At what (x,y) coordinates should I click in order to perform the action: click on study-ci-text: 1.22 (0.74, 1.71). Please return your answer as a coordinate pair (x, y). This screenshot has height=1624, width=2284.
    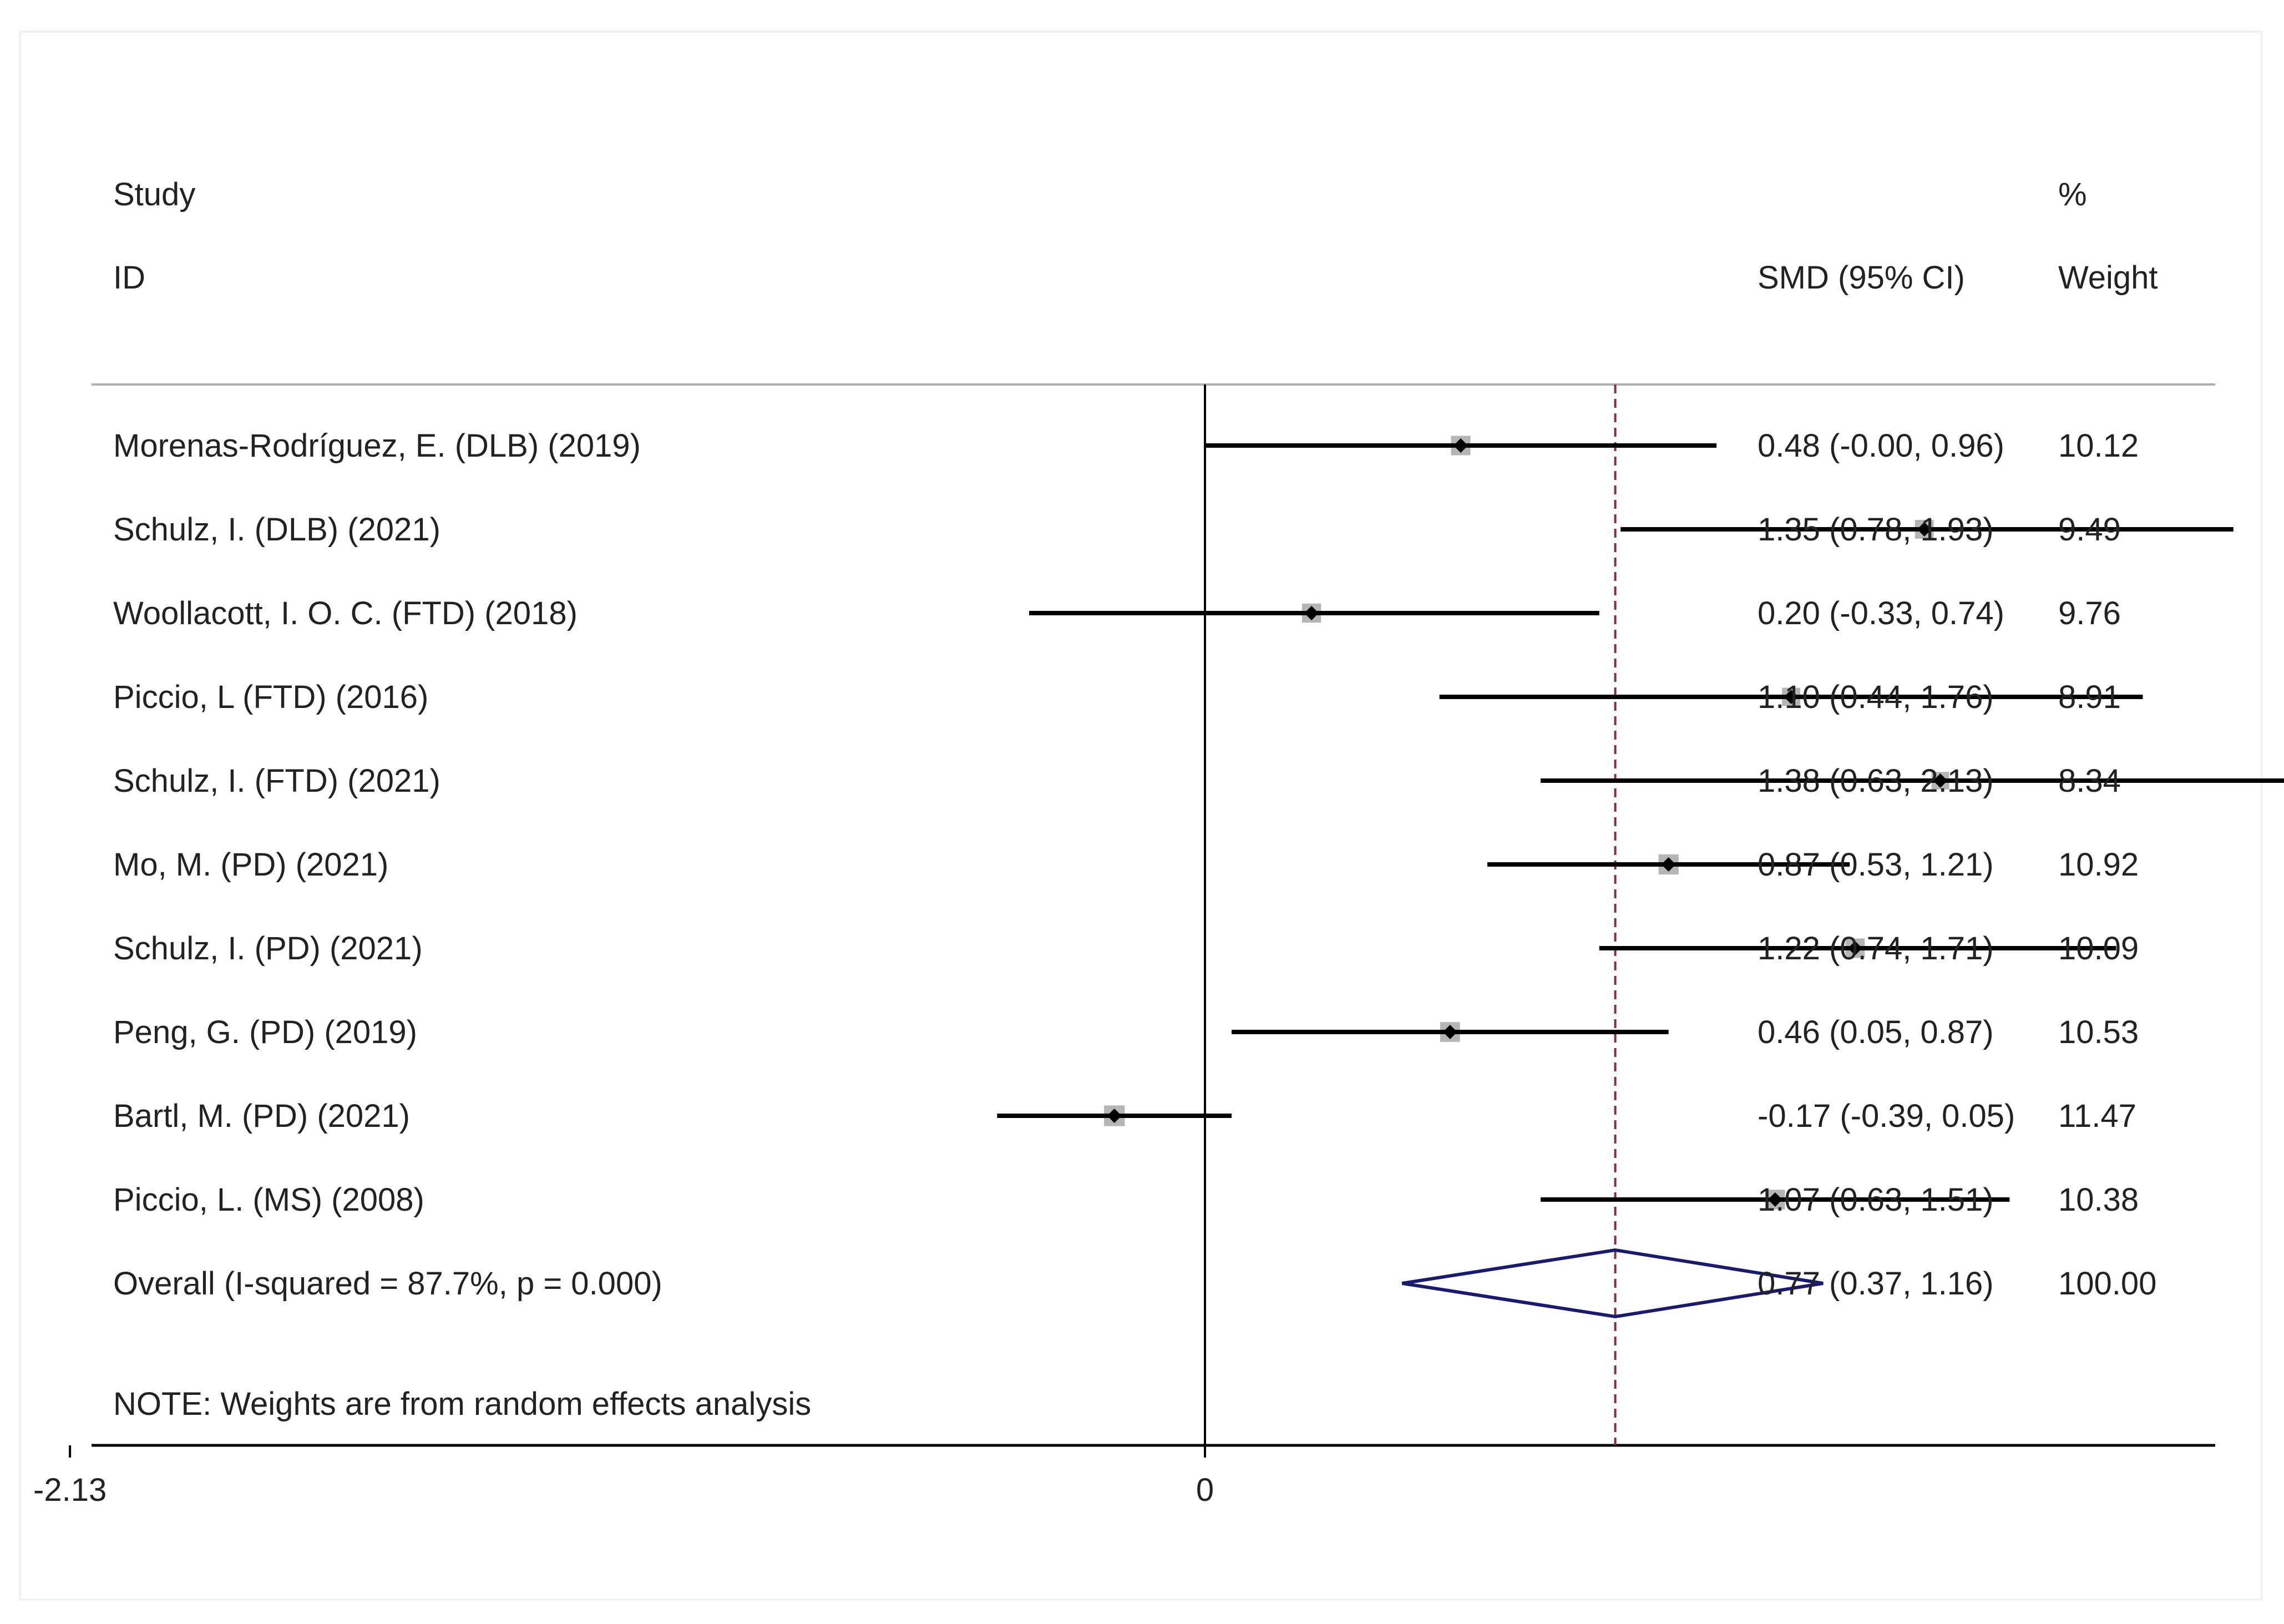
    Looking at the image, I should click on (1876, 948).